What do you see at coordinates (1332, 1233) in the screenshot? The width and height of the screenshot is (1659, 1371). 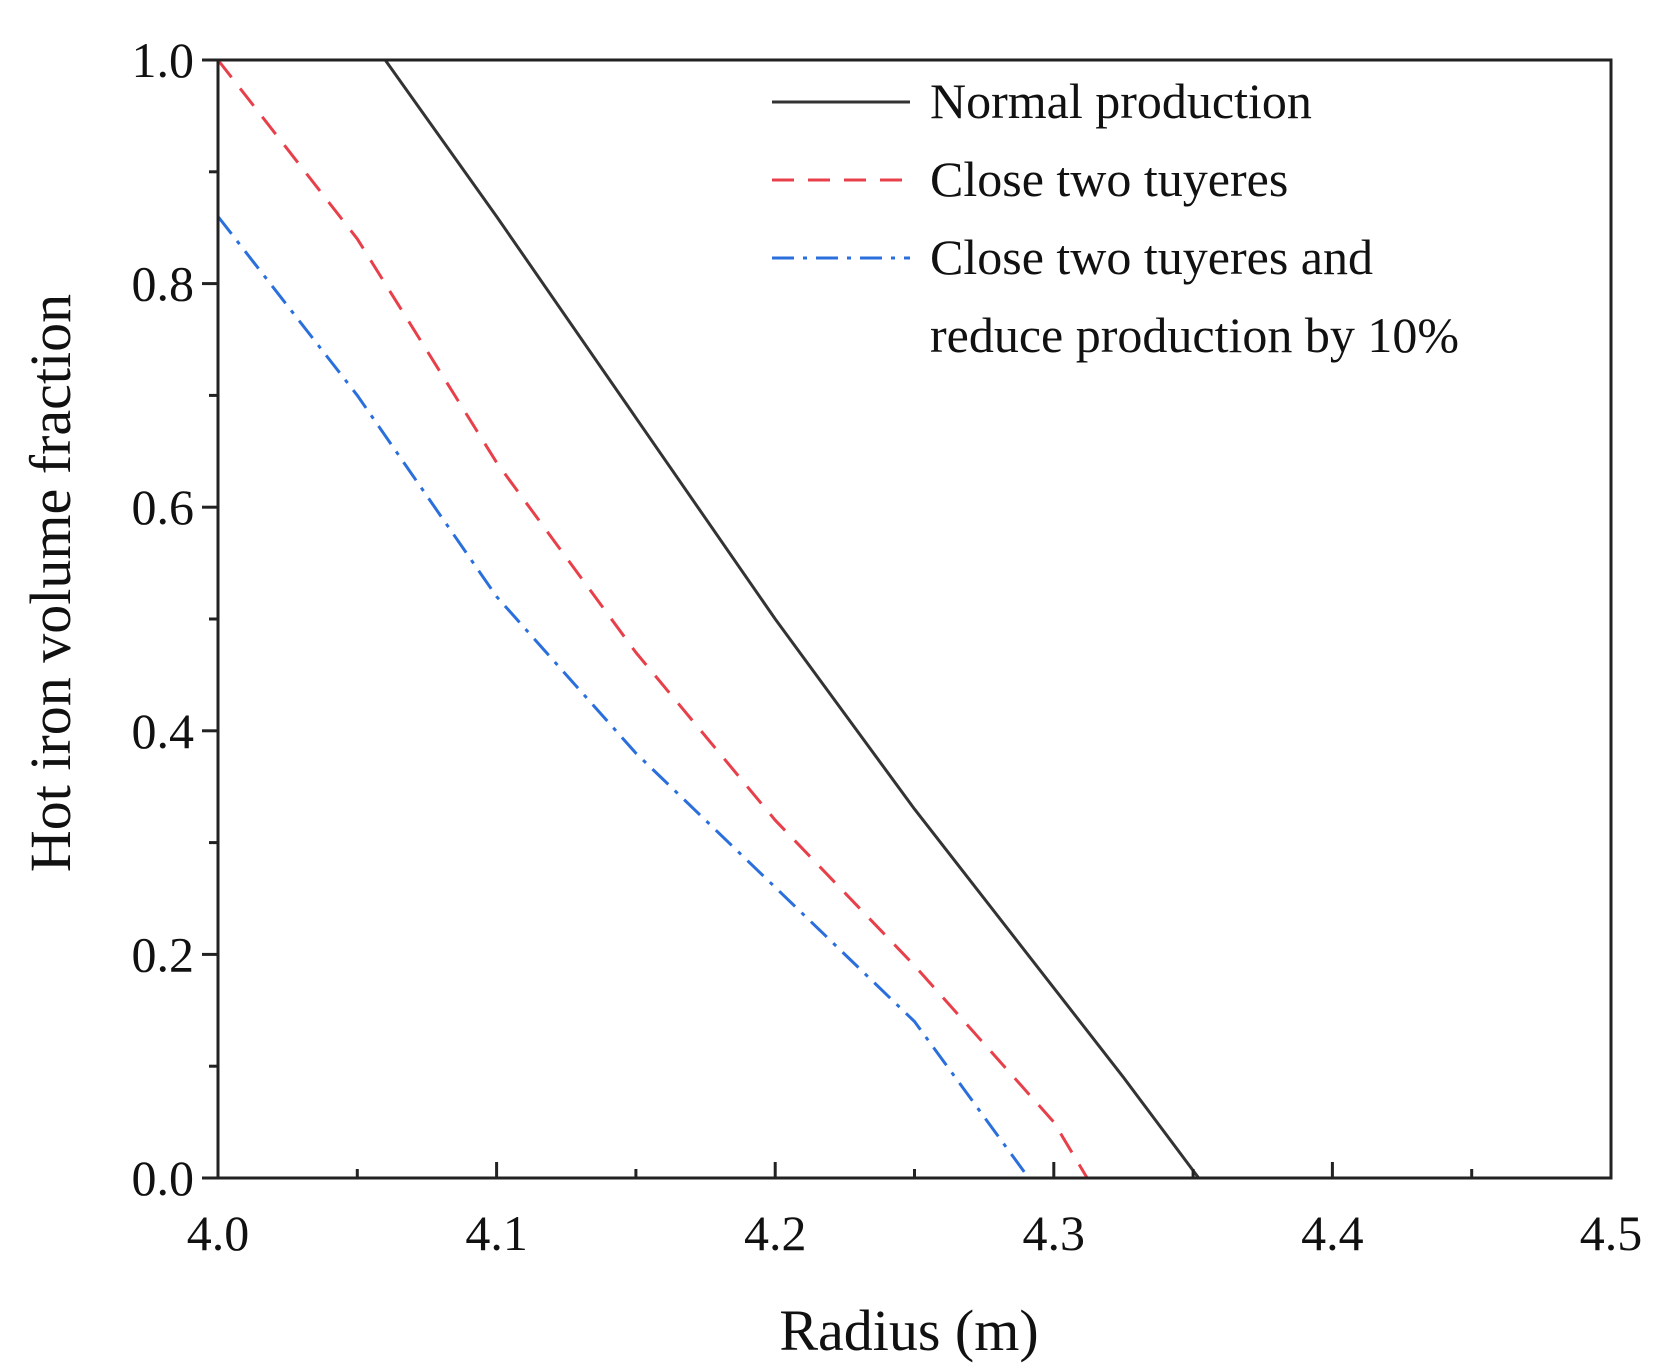 I see `x-tick-label: 4.4` at bounding box center [1332, 1233].